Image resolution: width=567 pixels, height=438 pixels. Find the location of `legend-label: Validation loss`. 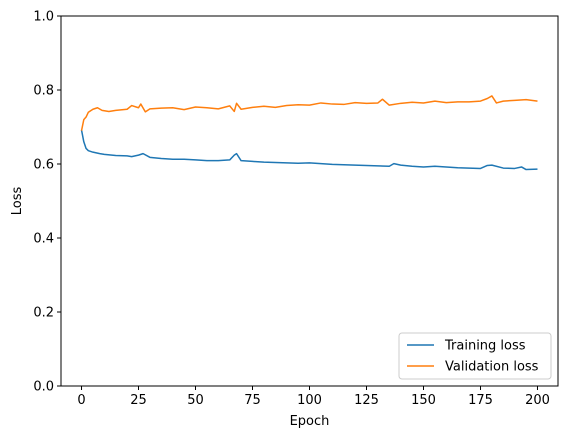

legend-label: Validation loss is located at coordinates (492, 367).